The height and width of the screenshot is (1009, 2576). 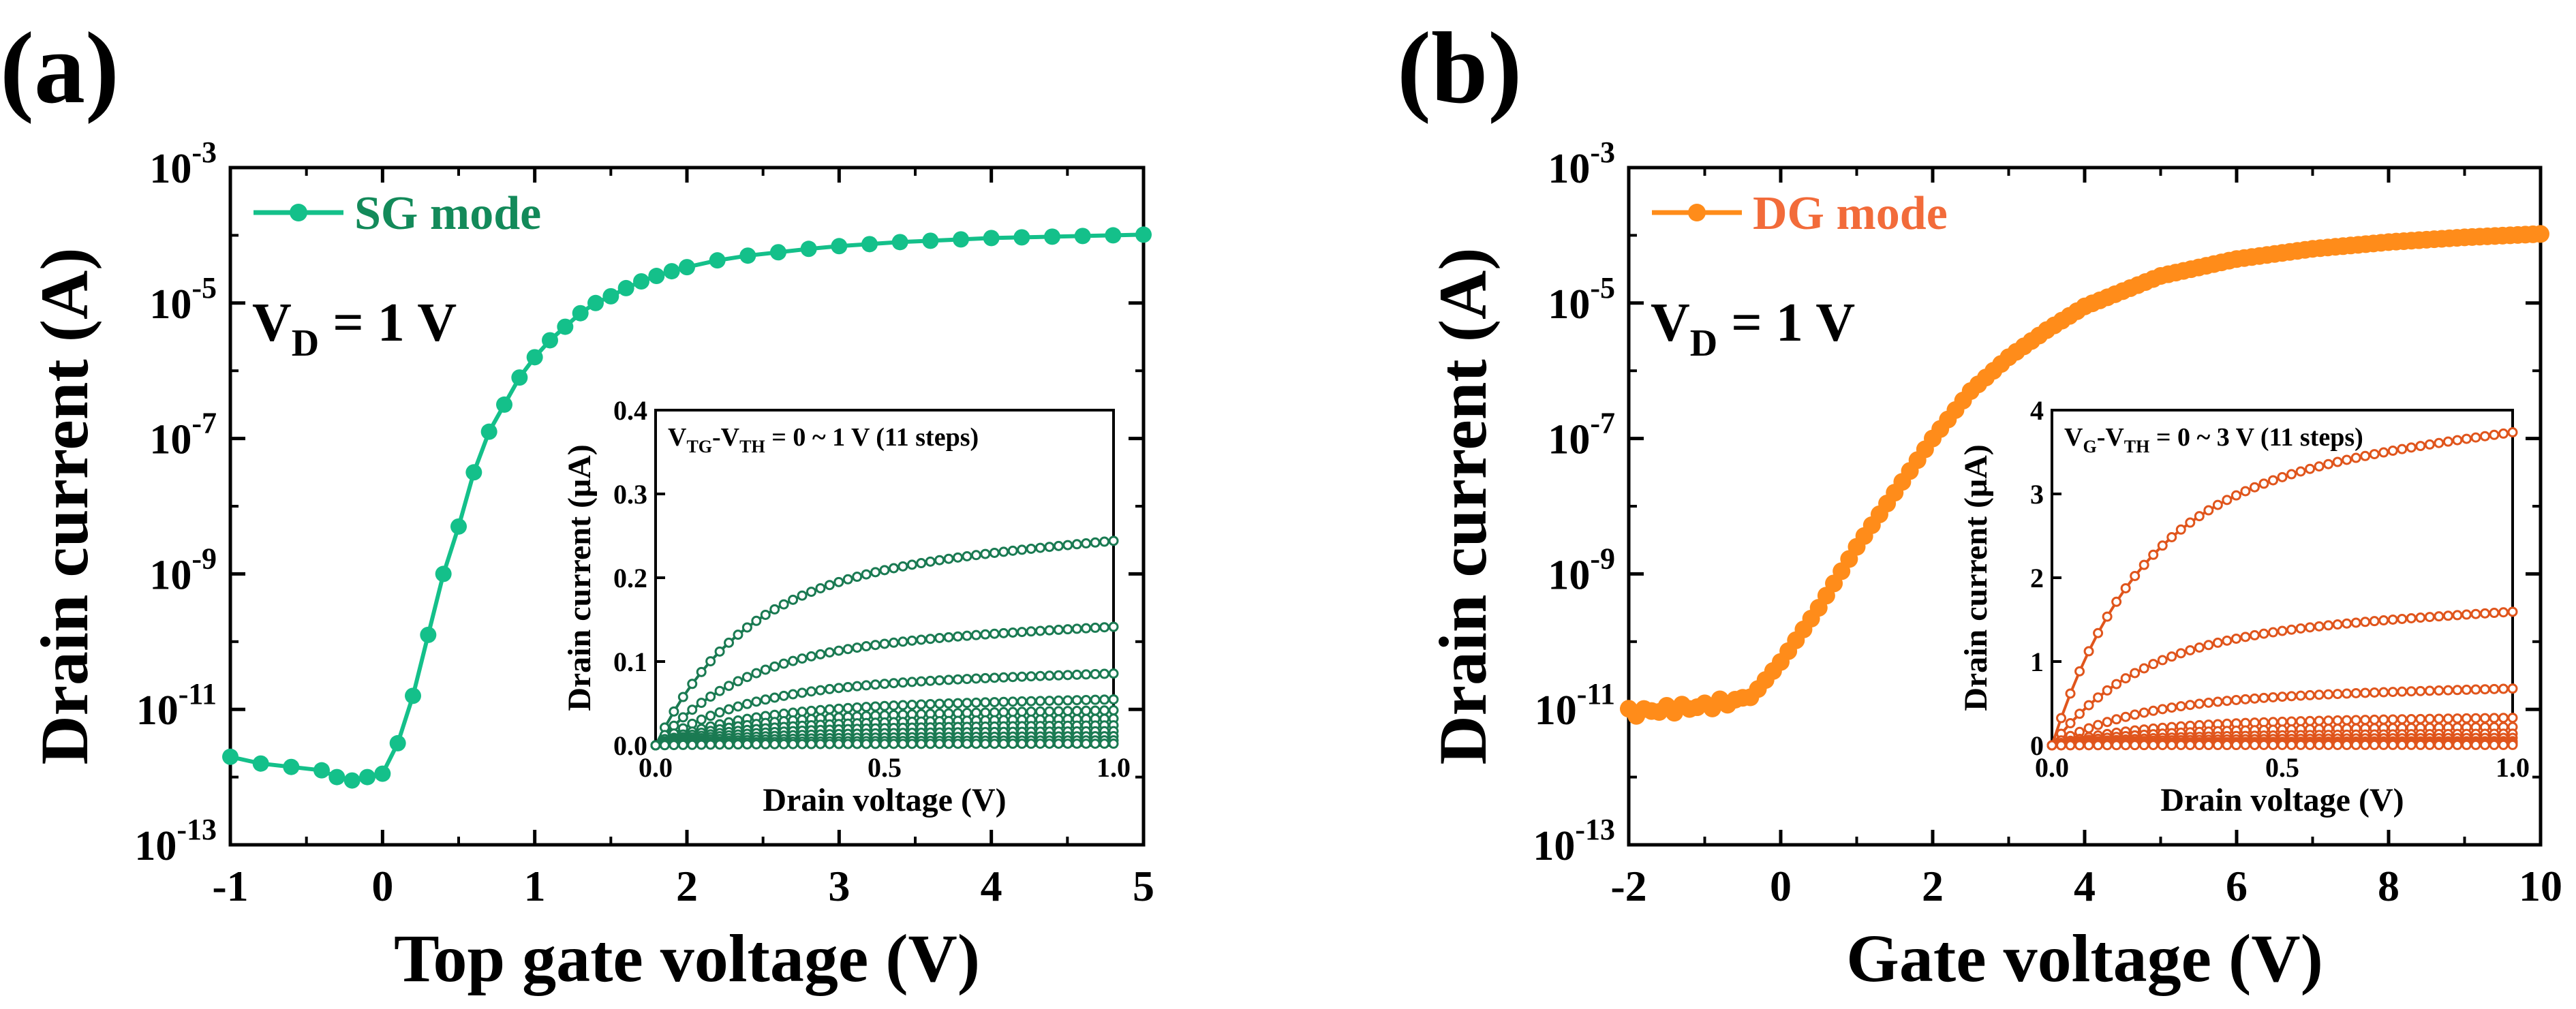 What do you see at coordinates (630, 745) in the screenshot?
I see `inset-y-tick-label: 0.0` at bounding box center [630, 745].